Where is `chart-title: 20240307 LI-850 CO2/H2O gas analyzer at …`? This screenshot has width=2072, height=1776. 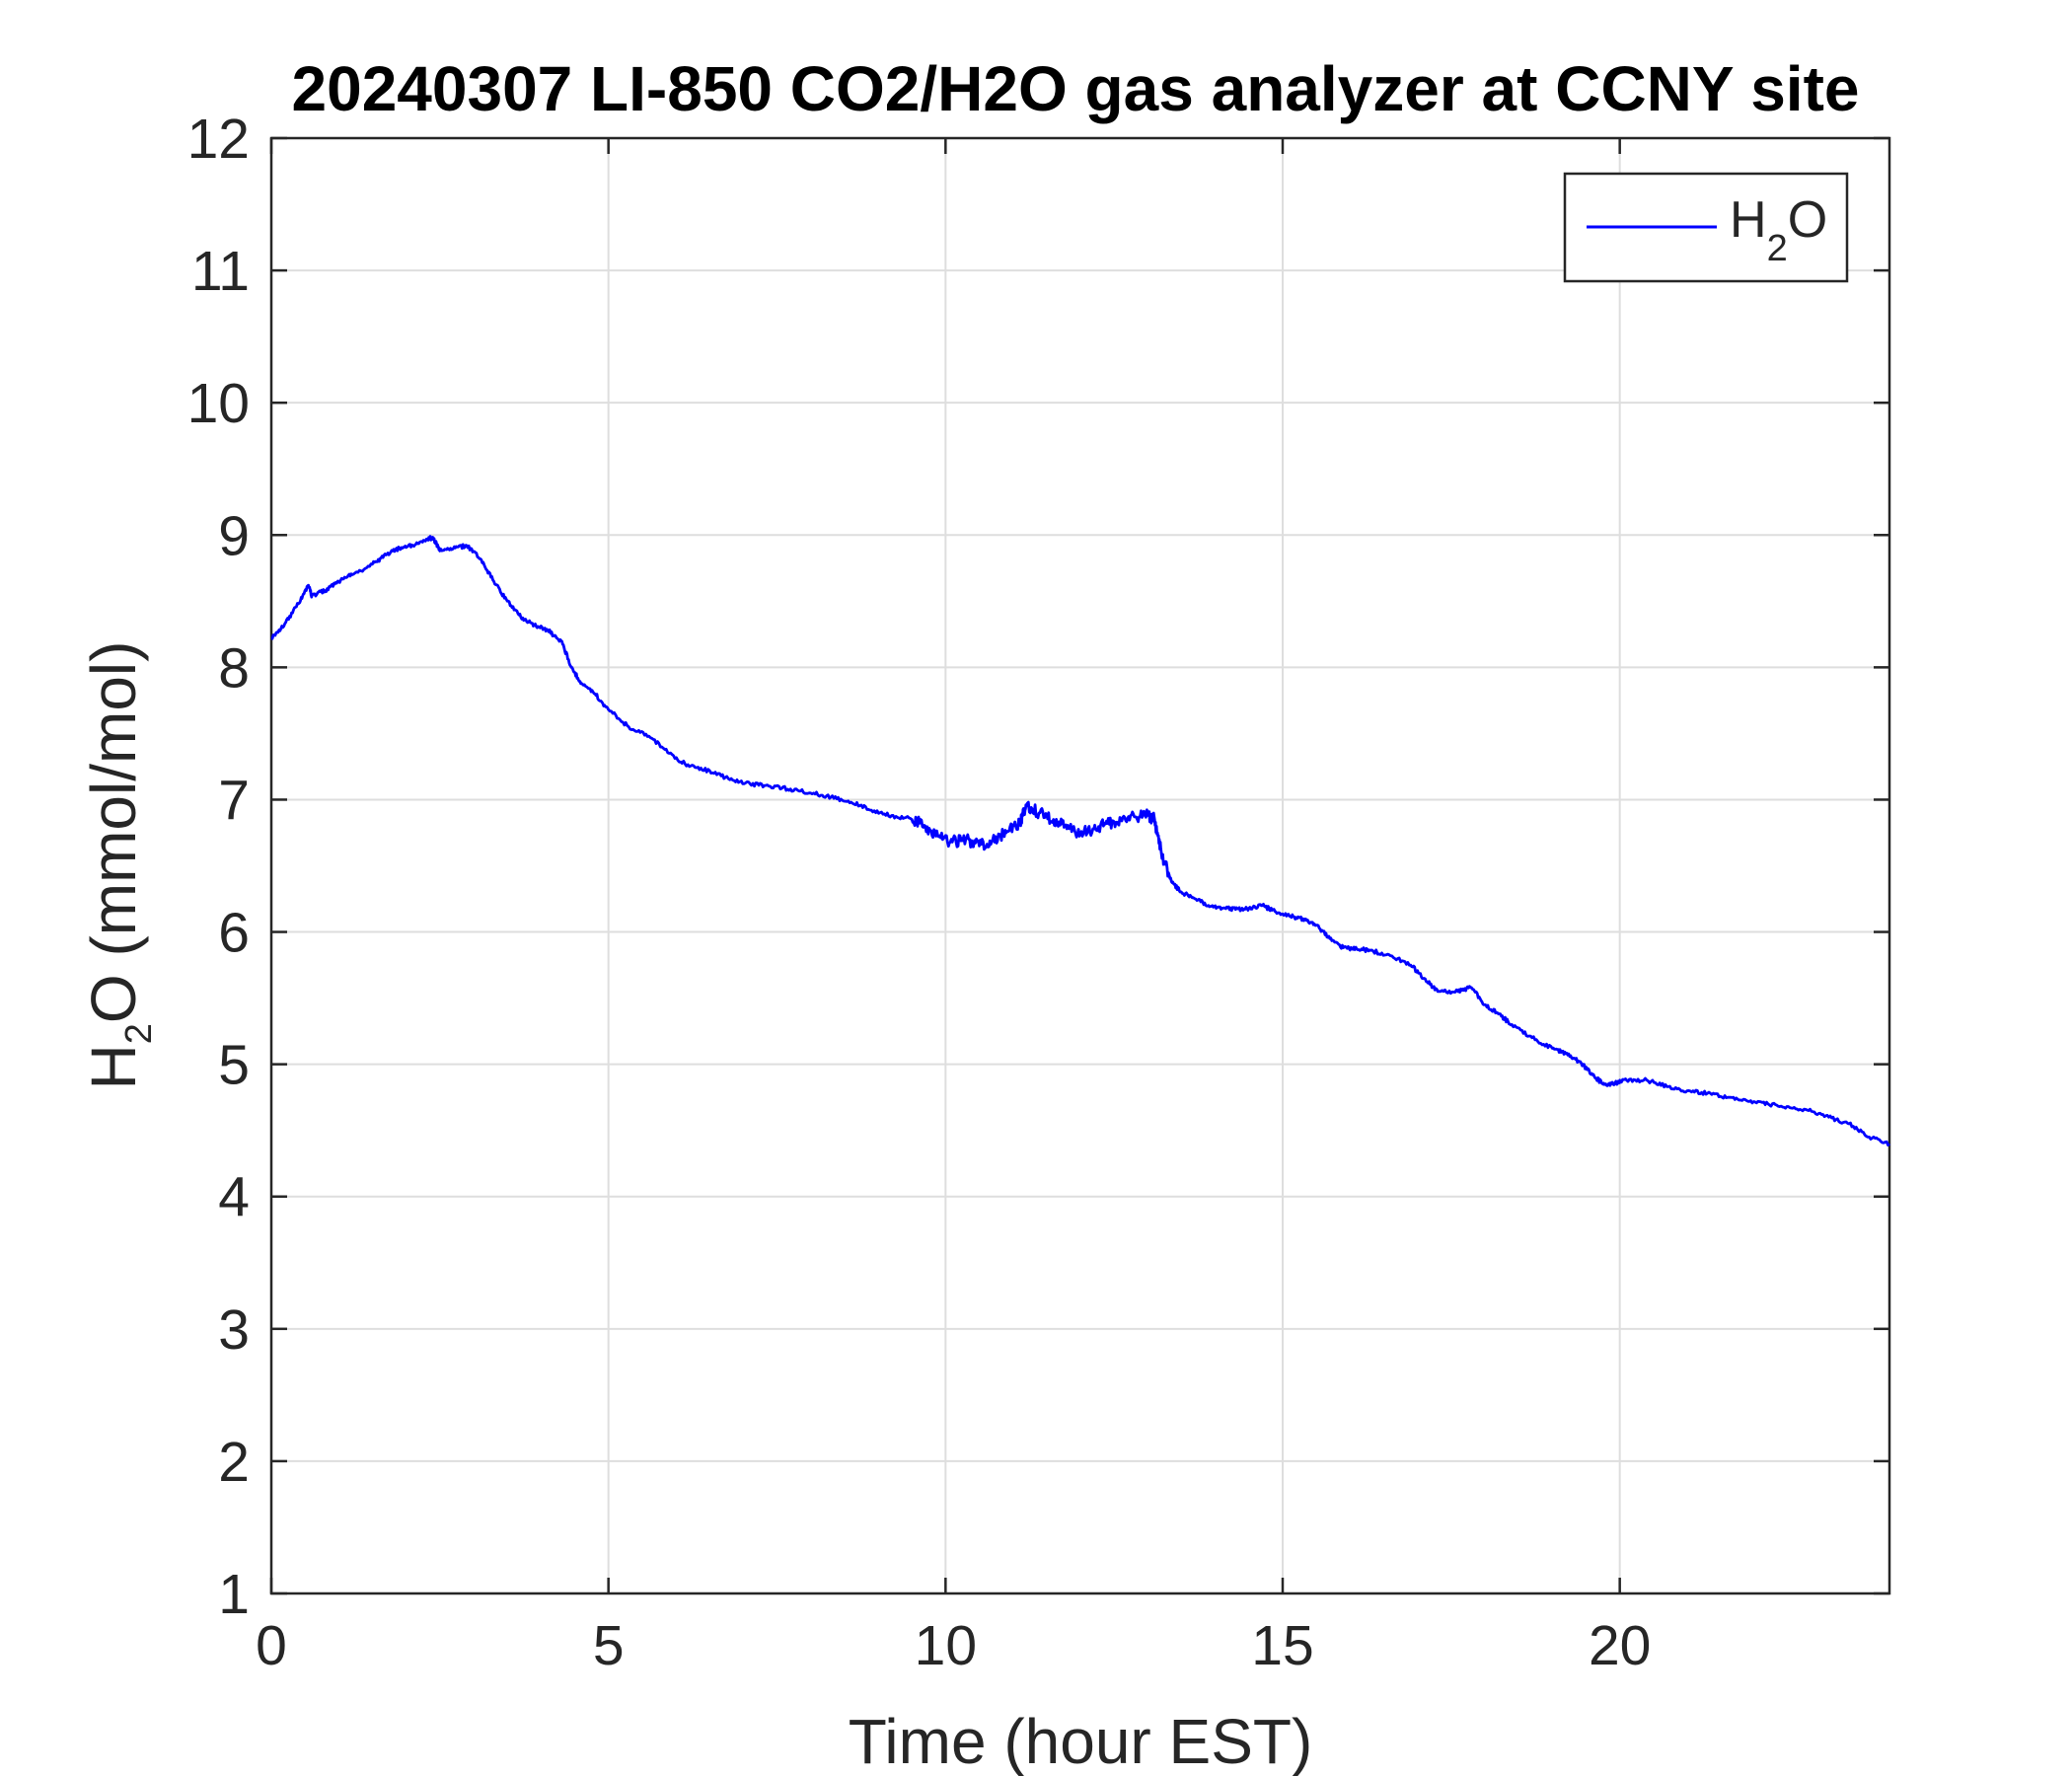
chart-title: 20240307 LI-850 CO2/H2O gas analyzer at … is located at coordinates (1076, 89).